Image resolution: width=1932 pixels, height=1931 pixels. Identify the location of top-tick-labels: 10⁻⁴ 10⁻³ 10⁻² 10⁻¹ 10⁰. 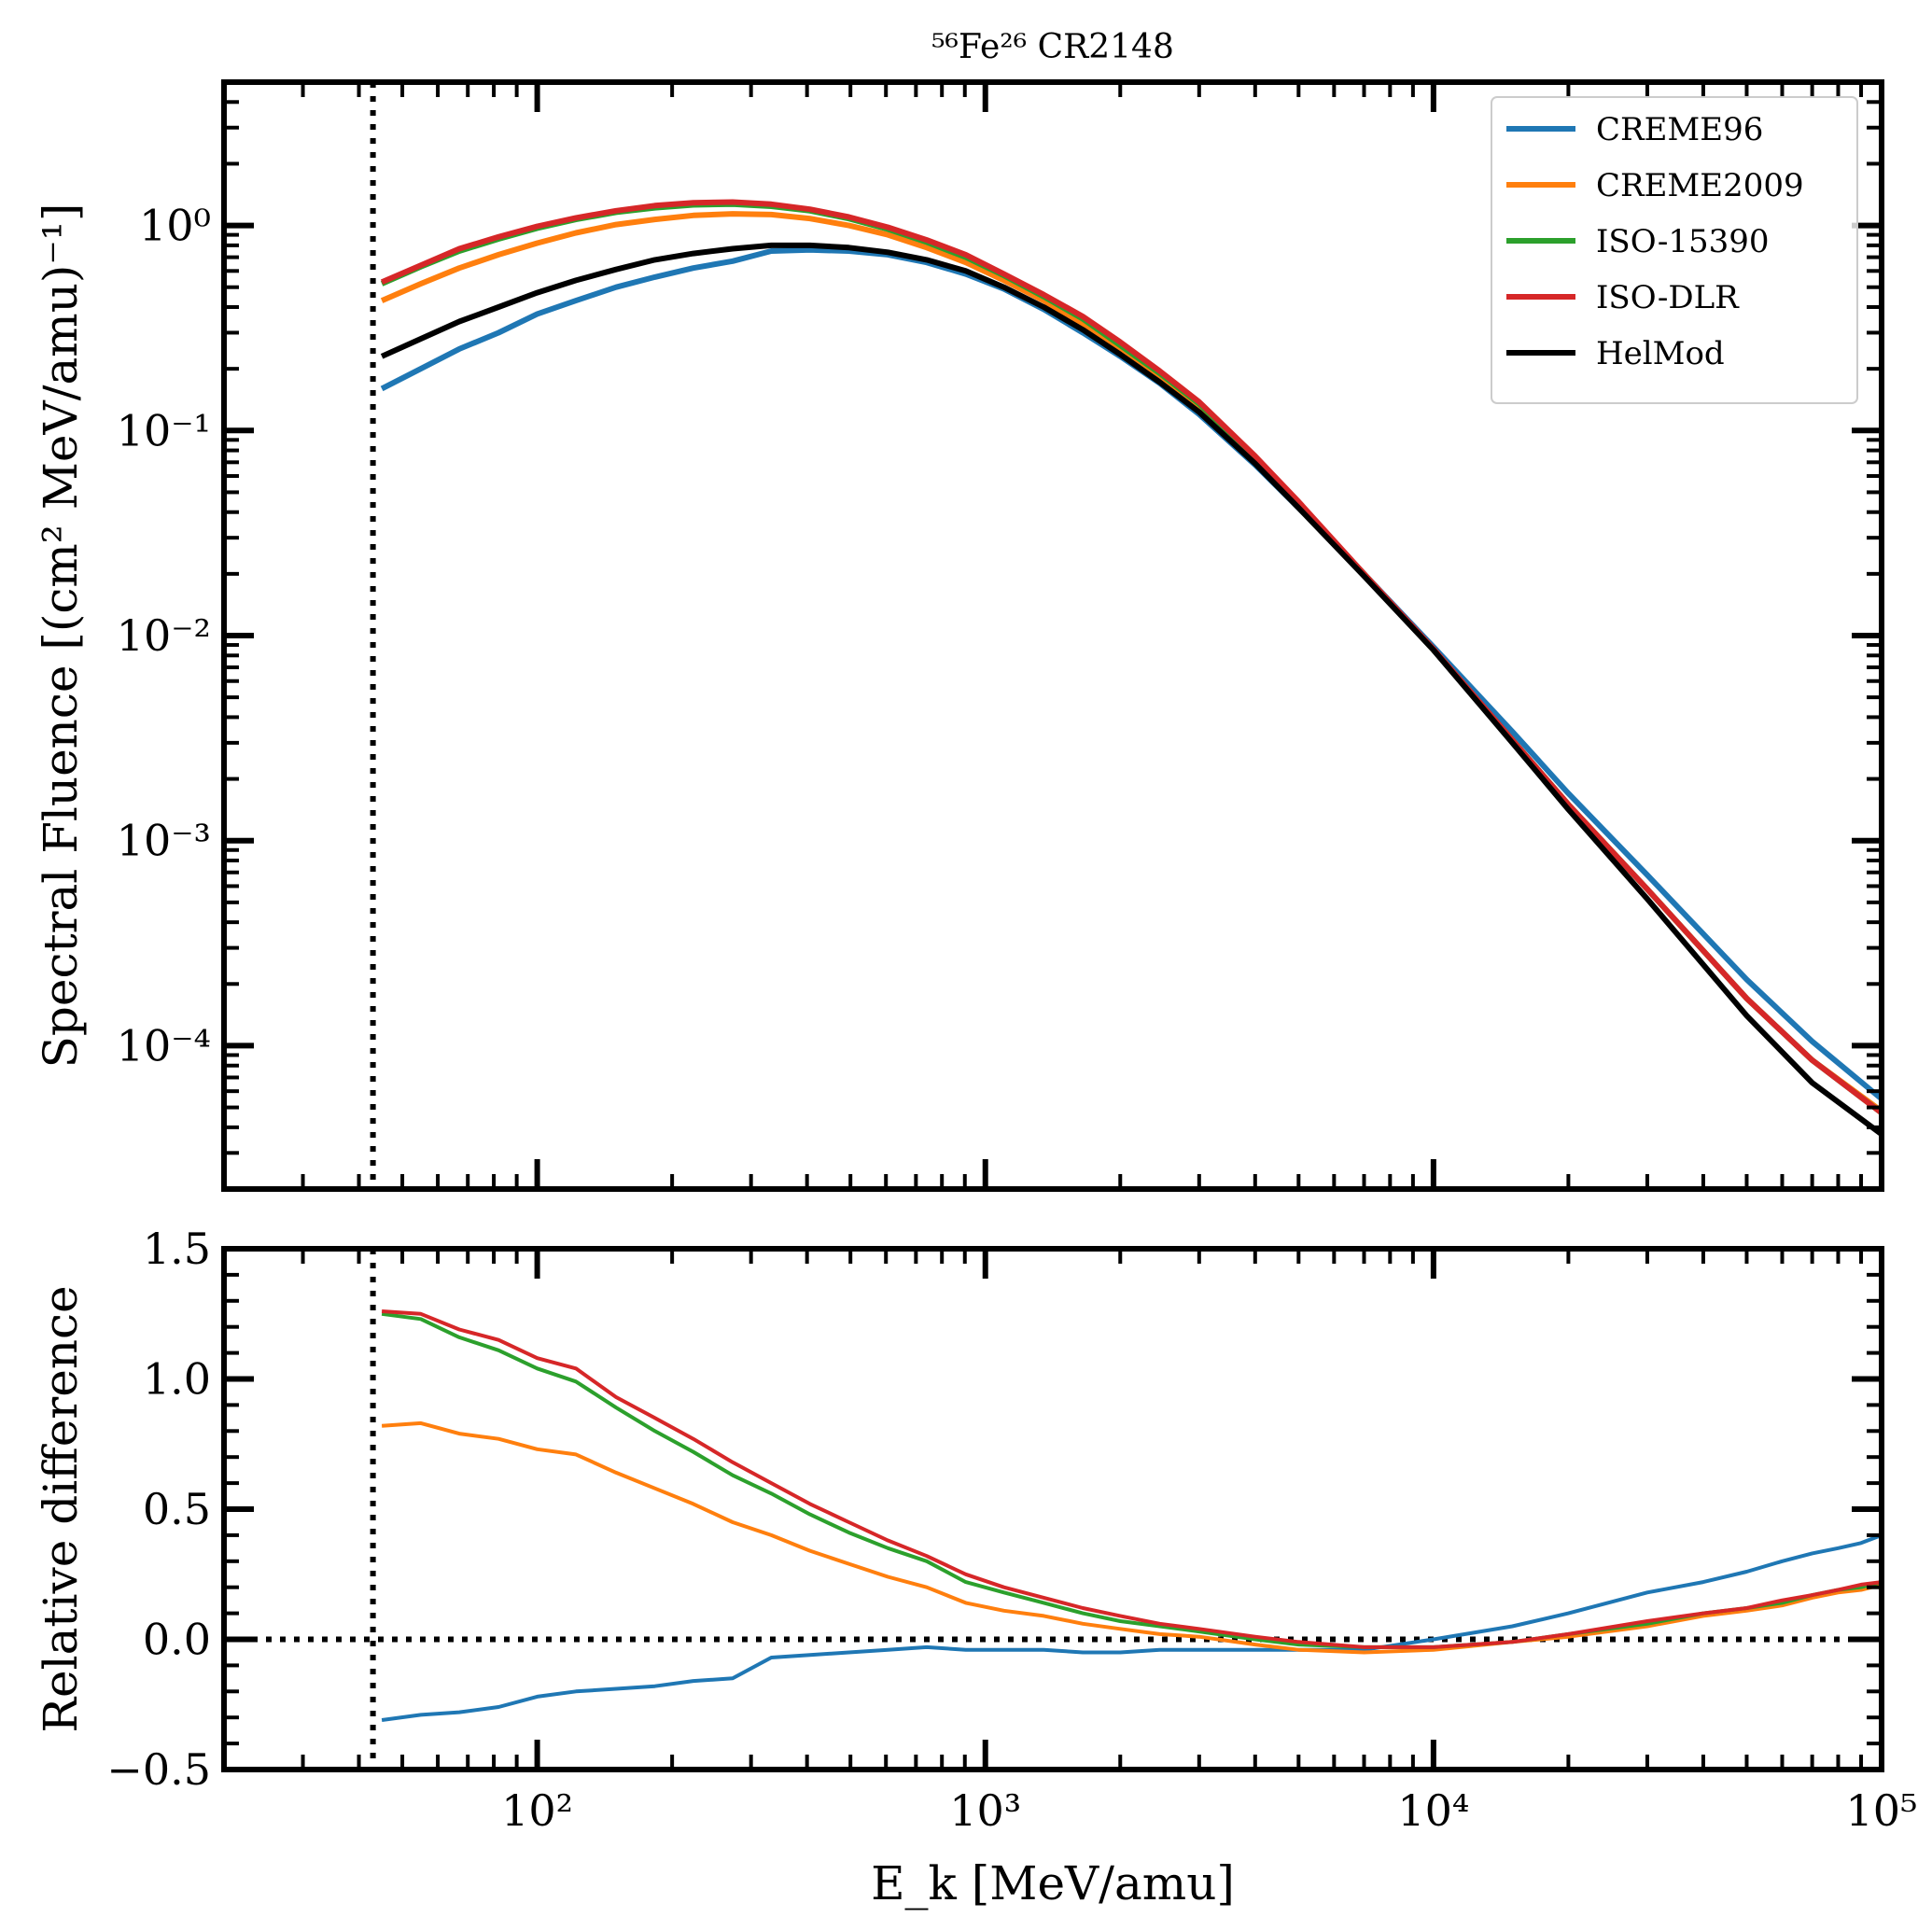
(164, 636).